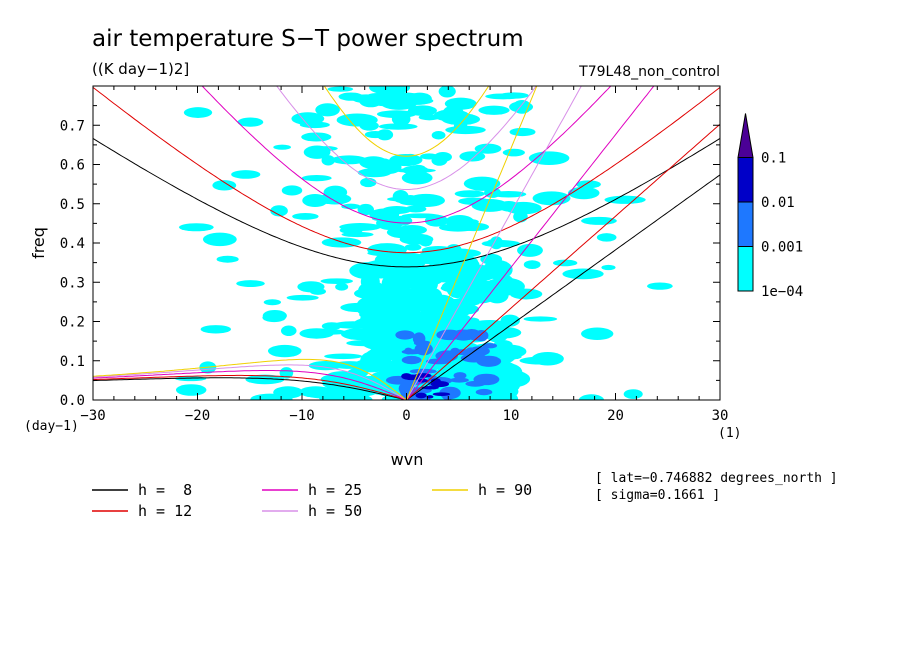 This screenshot has height=654, width=904. I want to click on legend-label: h = 12, so click(165, 511).